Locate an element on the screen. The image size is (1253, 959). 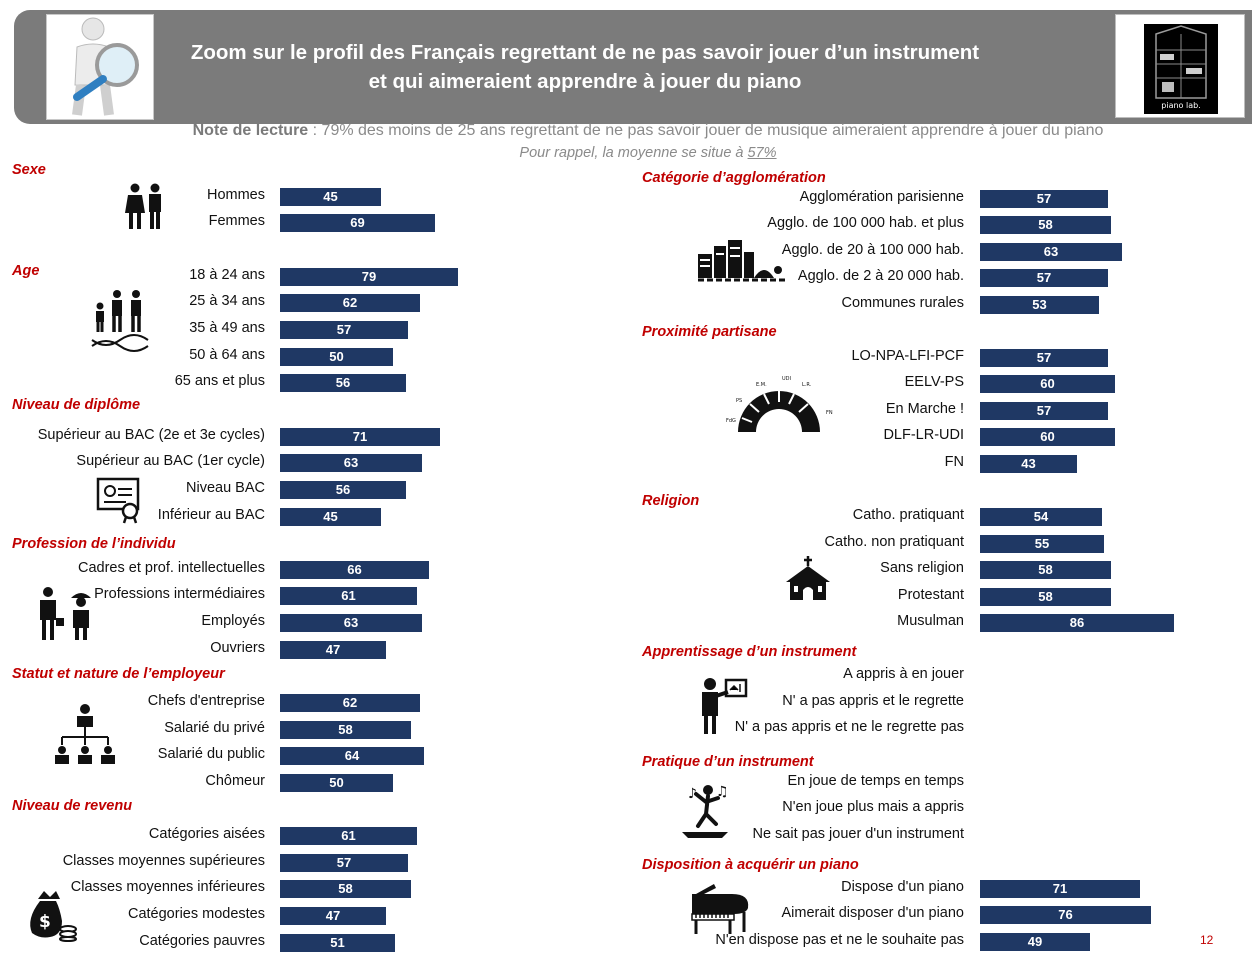
bar: 51 is located at coordinates (337, 943).